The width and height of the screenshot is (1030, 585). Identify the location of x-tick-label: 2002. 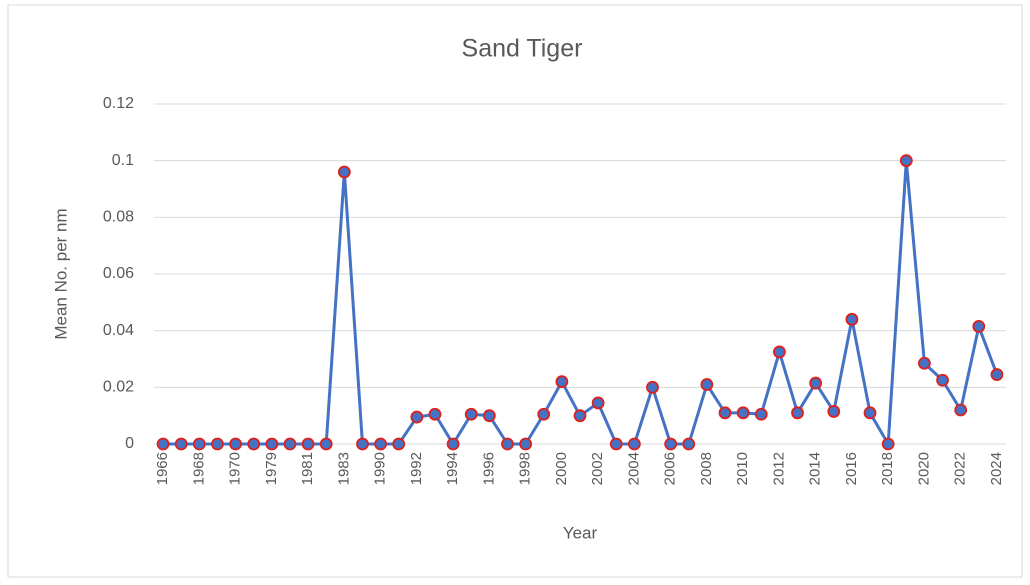
(597, 468).